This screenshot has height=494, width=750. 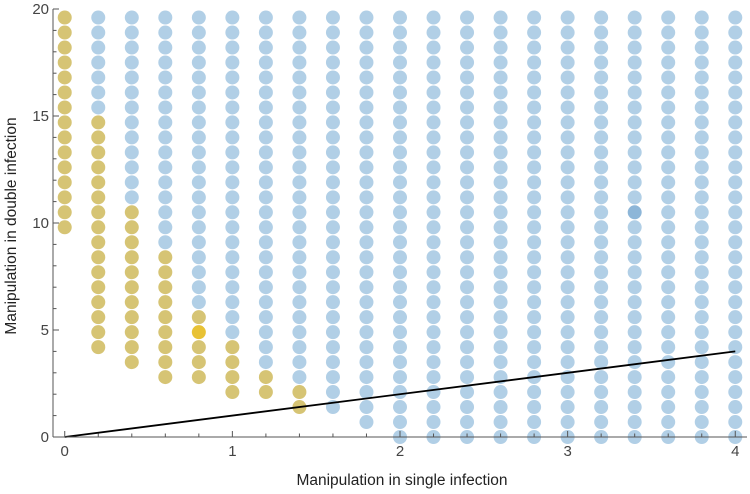 I want to click on y-tick-label: 15, so click(x=40, y=116).